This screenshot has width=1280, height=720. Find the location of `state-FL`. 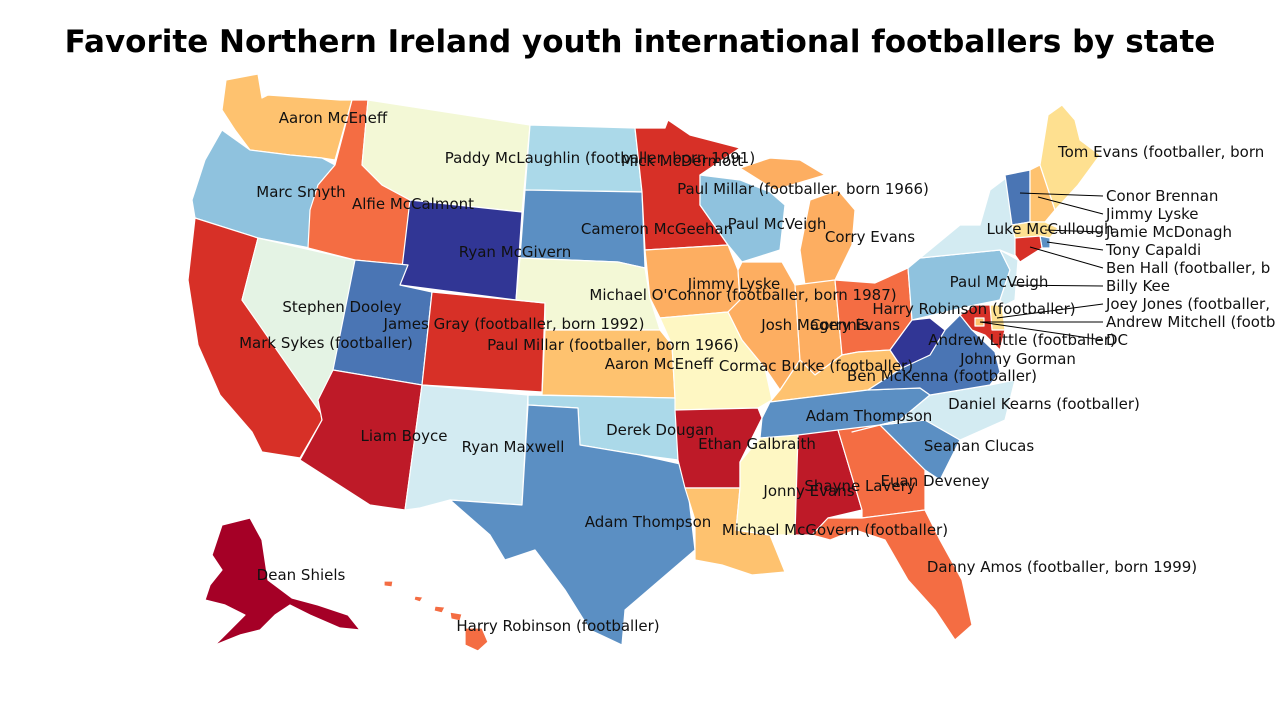

state-FL is located at coordinates (892, 575).